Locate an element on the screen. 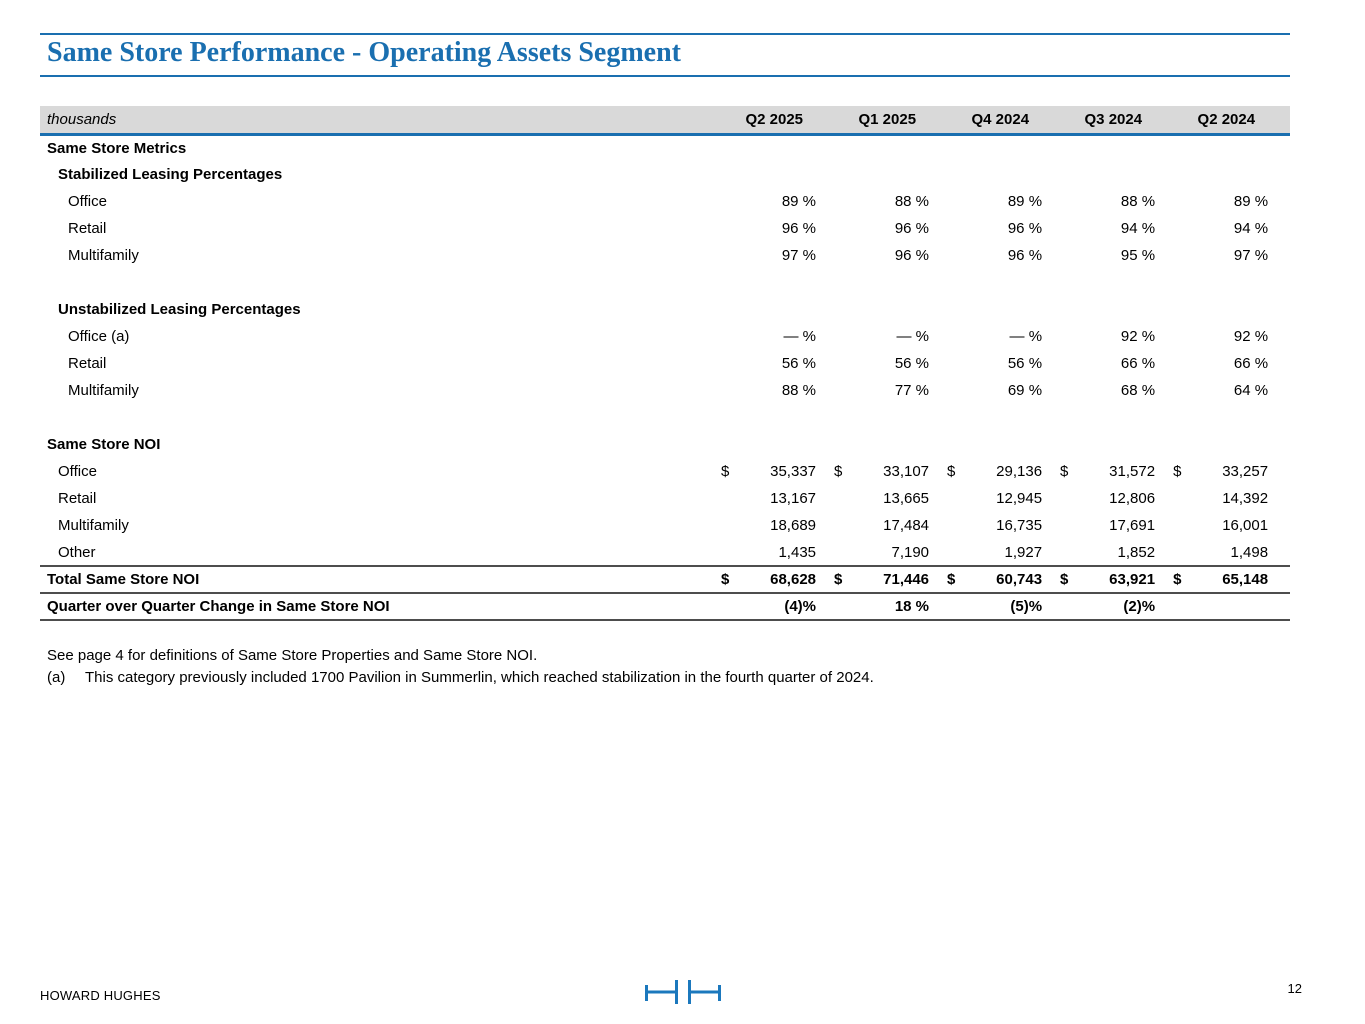 This screenshot has height=1024, width=1365. table-row: Office 89 % 88 % 89 % 88 % 89 % is located at coordinates (665, 201).